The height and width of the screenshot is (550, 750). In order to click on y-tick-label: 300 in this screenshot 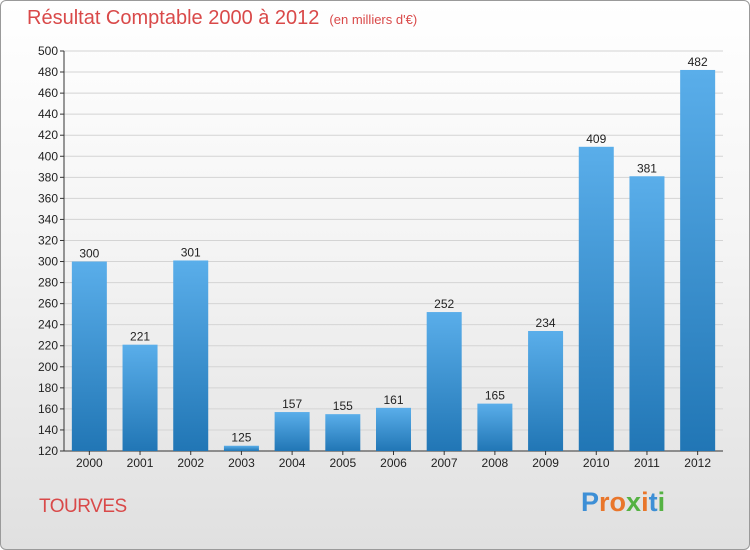, I will do `click(48, 262)`.